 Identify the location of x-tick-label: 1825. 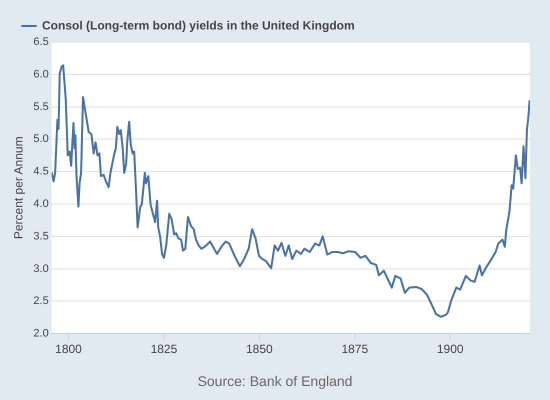
(164, 349).